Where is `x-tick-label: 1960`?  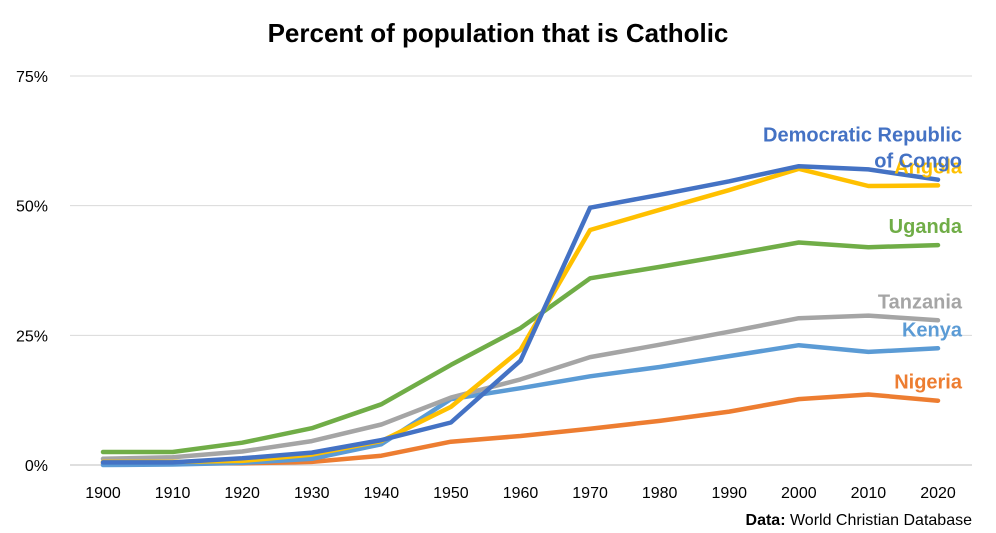 x-tick-label: 1960 is located at coordinates (521, 493).